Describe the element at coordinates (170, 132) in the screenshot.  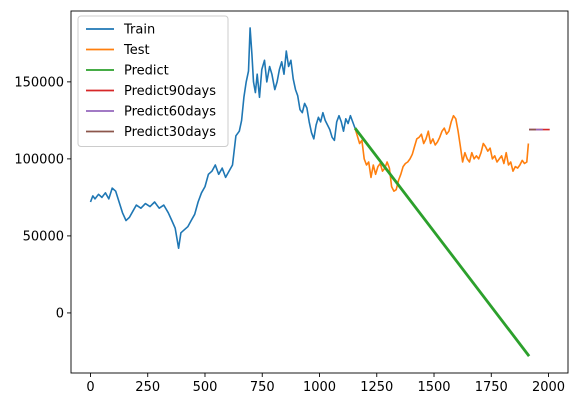
I see `legend-label-predict30days: Predict30days` at that location.